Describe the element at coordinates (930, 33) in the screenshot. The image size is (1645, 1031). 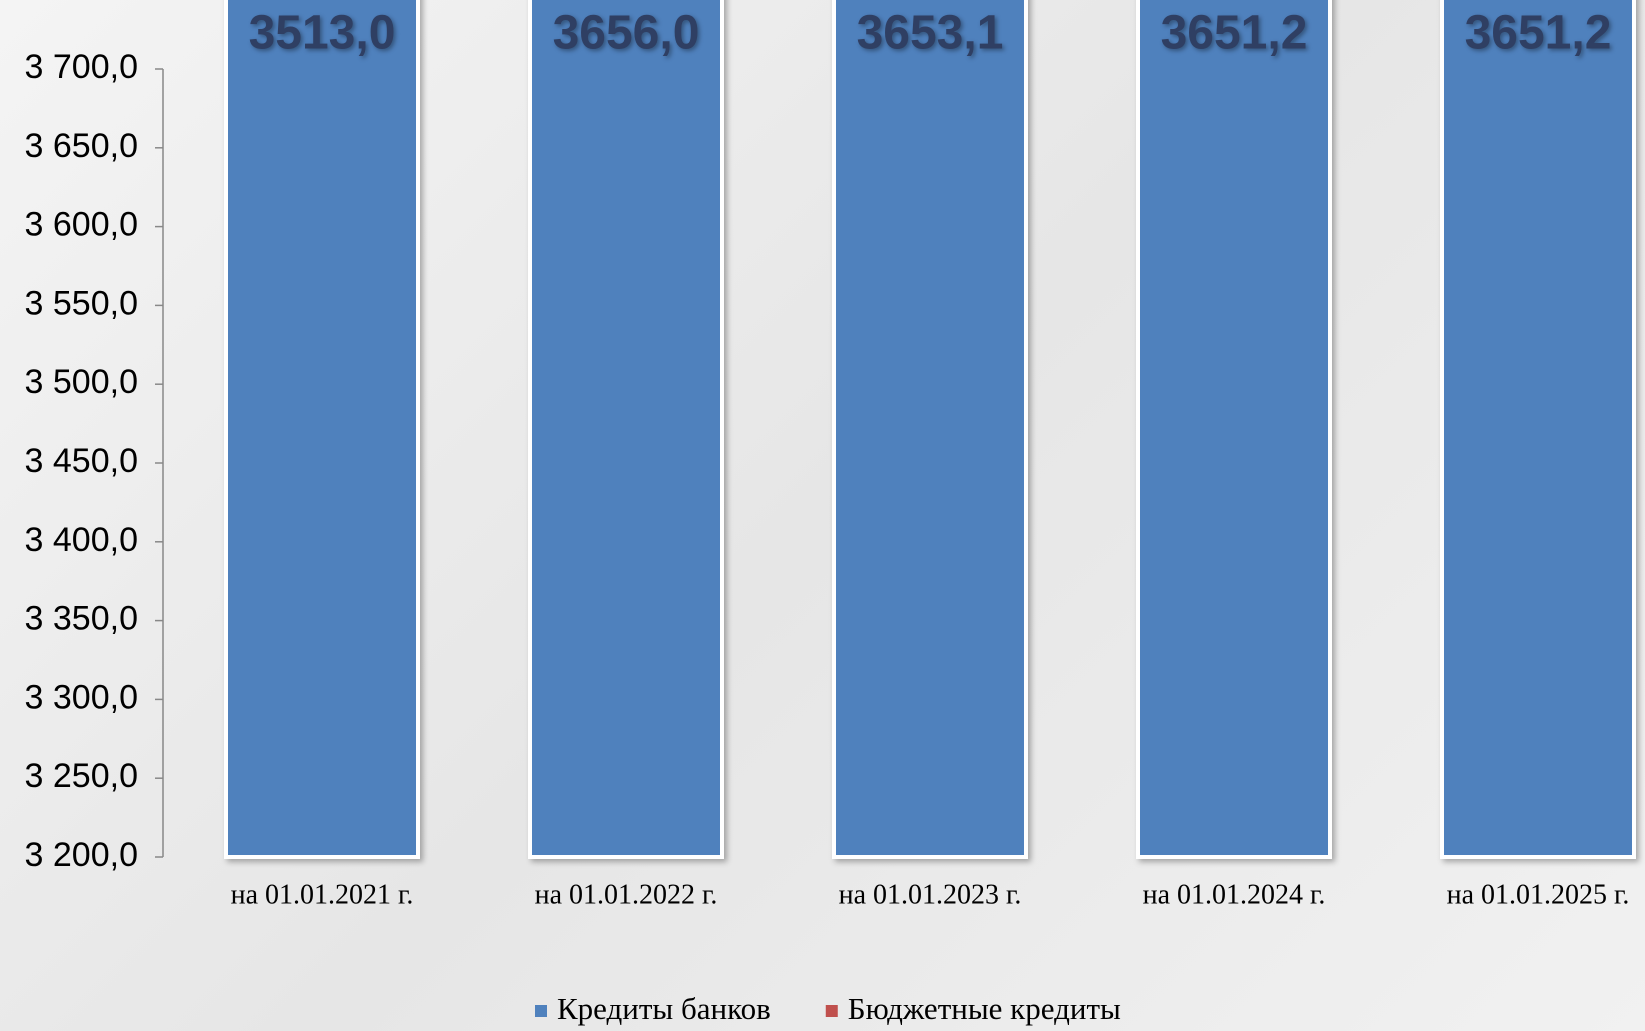
I see `total-label: 3653,1` at that location.